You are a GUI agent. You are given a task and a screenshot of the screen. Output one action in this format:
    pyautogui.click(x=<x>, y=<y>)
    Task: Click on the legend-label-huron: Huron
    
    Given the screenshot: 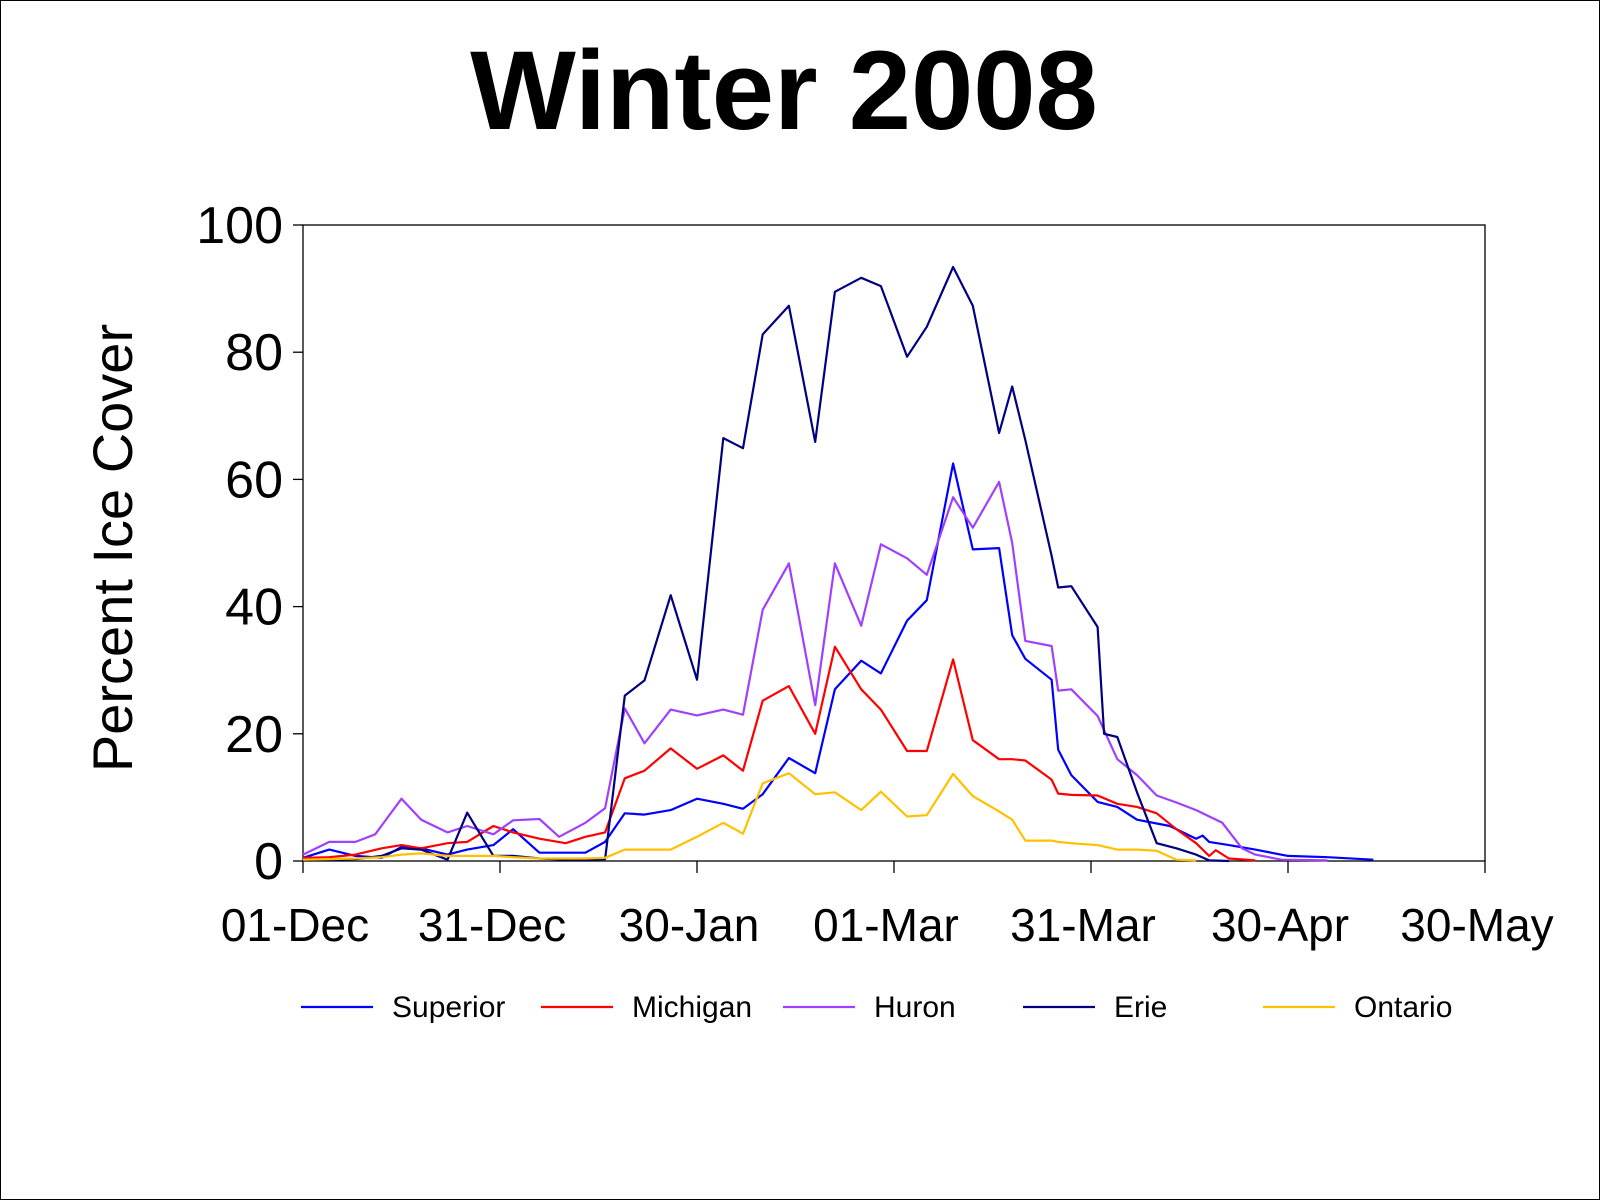 What is the action you would take?
    pyautogui.click(x=915, y=1007)
    